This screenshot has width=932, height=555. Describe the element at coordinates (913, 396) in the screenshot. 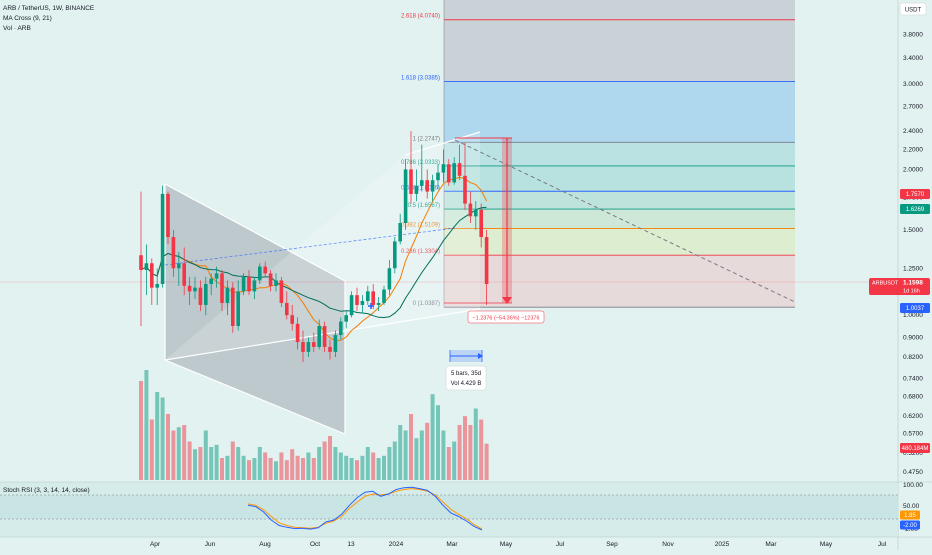

I see `price-tick: 0.6800` at that location.